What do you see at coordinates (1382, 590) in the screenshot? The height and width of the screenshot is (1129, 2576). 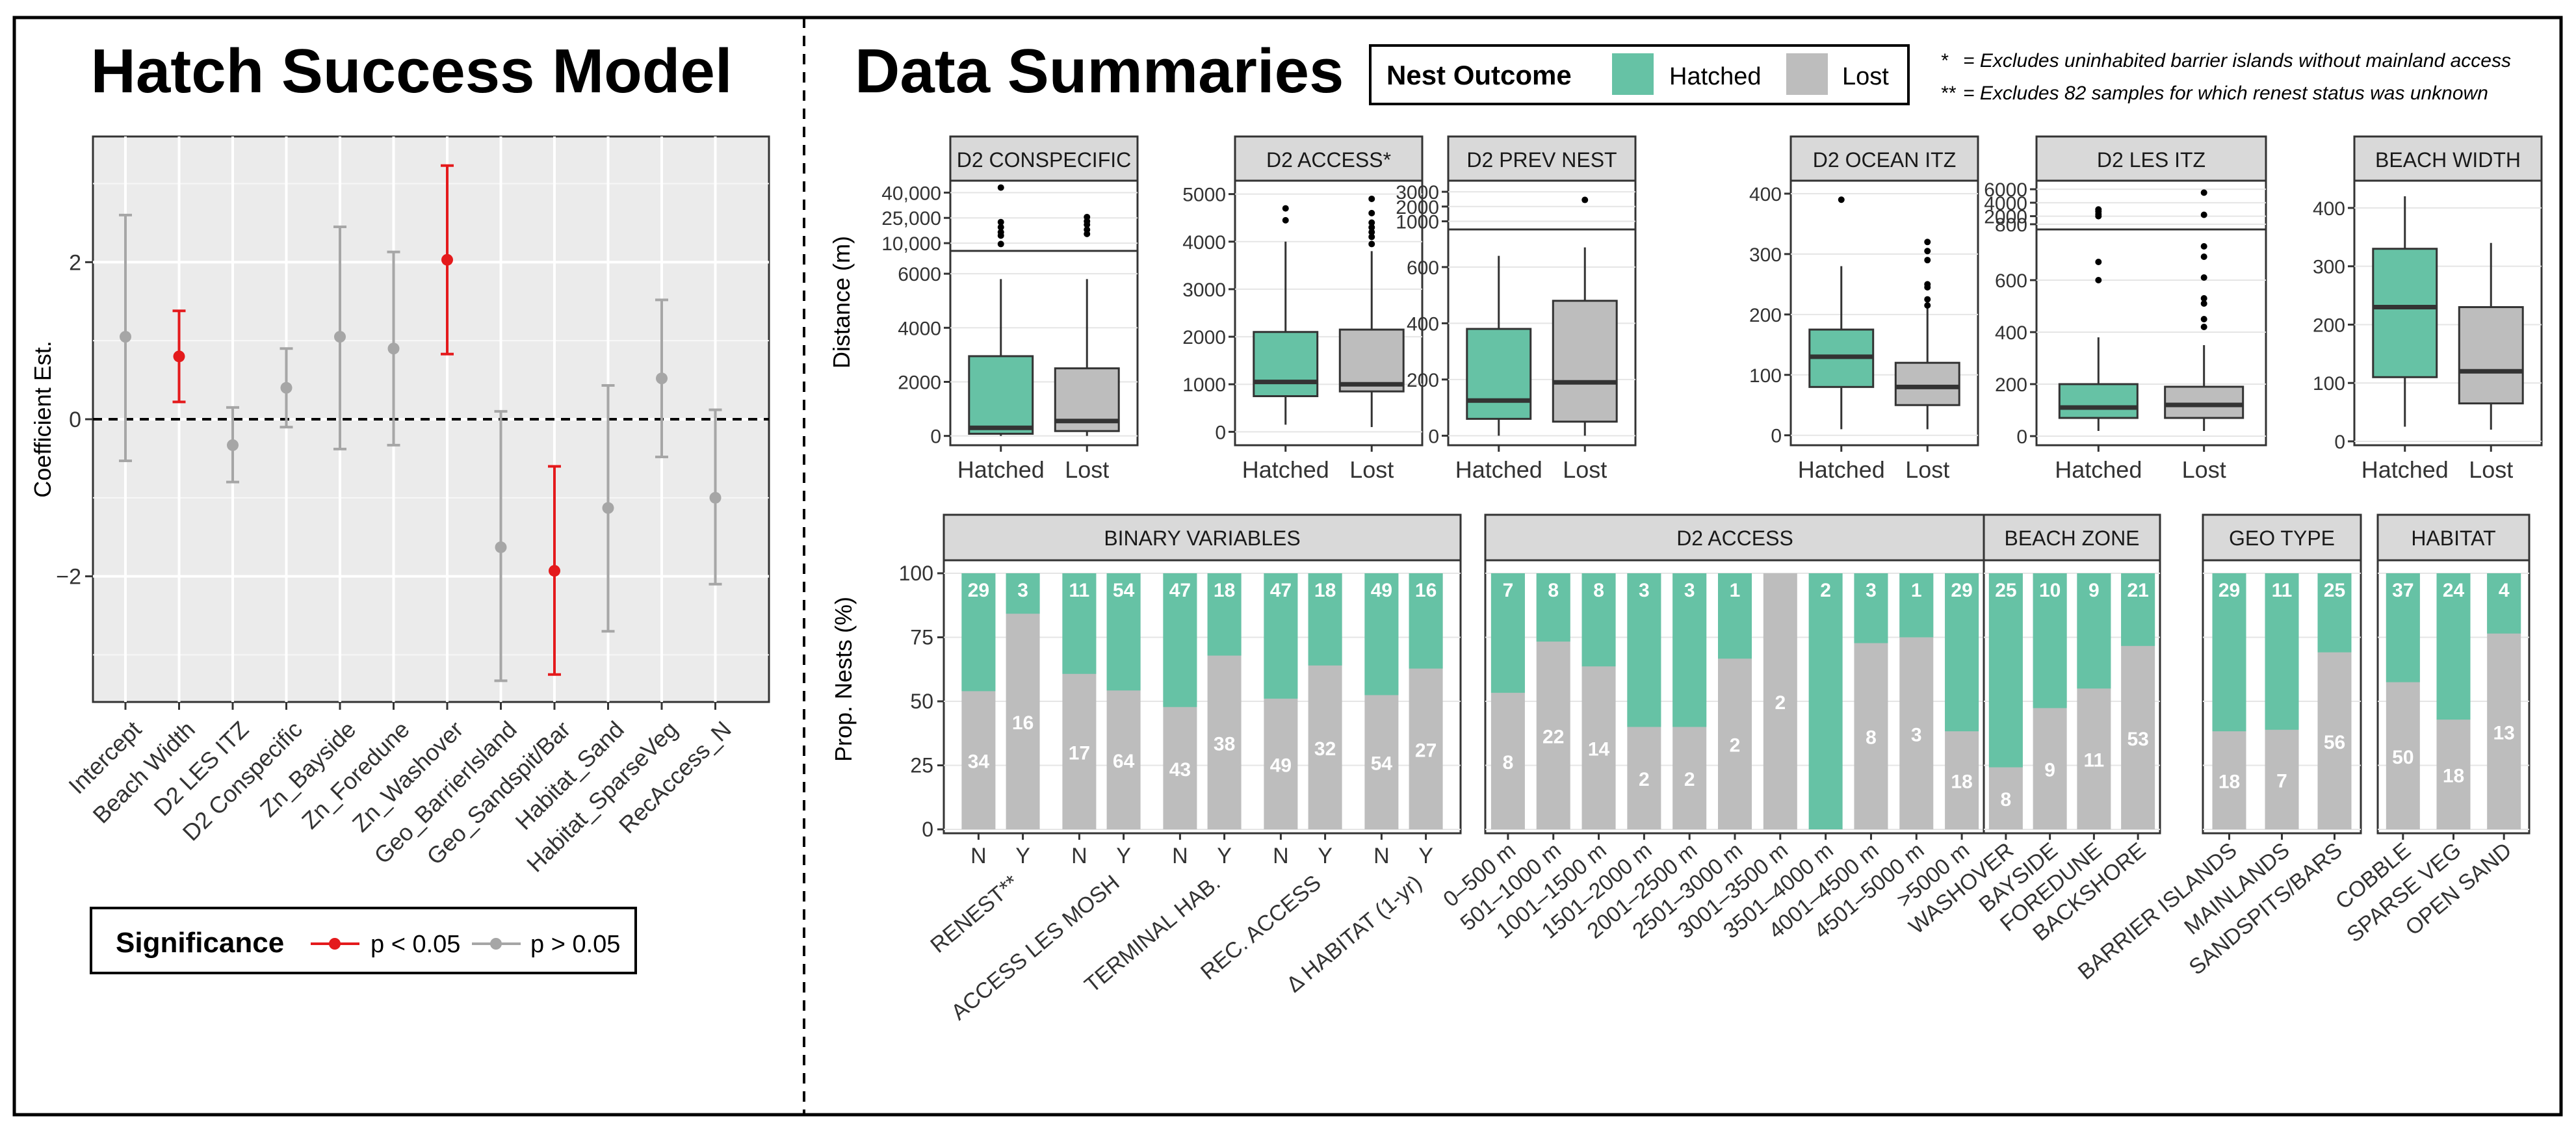 I see `bar-hatched-count-label: 49` at bounding box center [1382, 590].